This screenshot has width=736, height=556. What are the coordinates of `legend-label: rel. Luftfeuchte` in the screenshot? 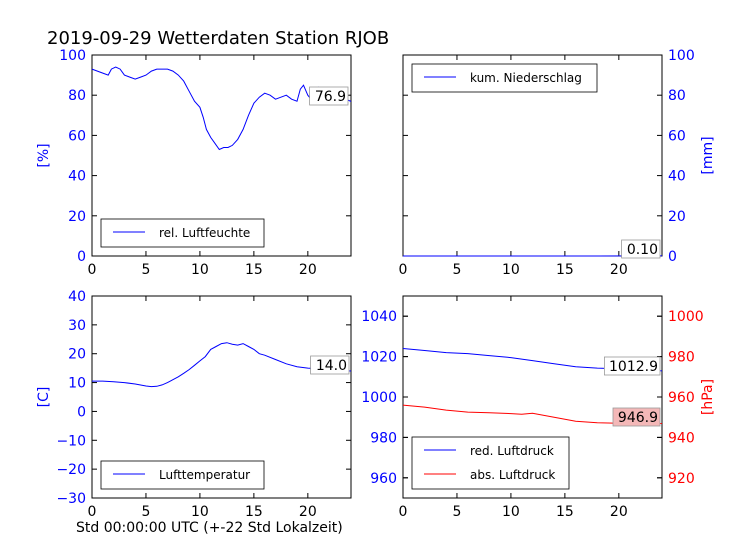 It's located at (204, 233).